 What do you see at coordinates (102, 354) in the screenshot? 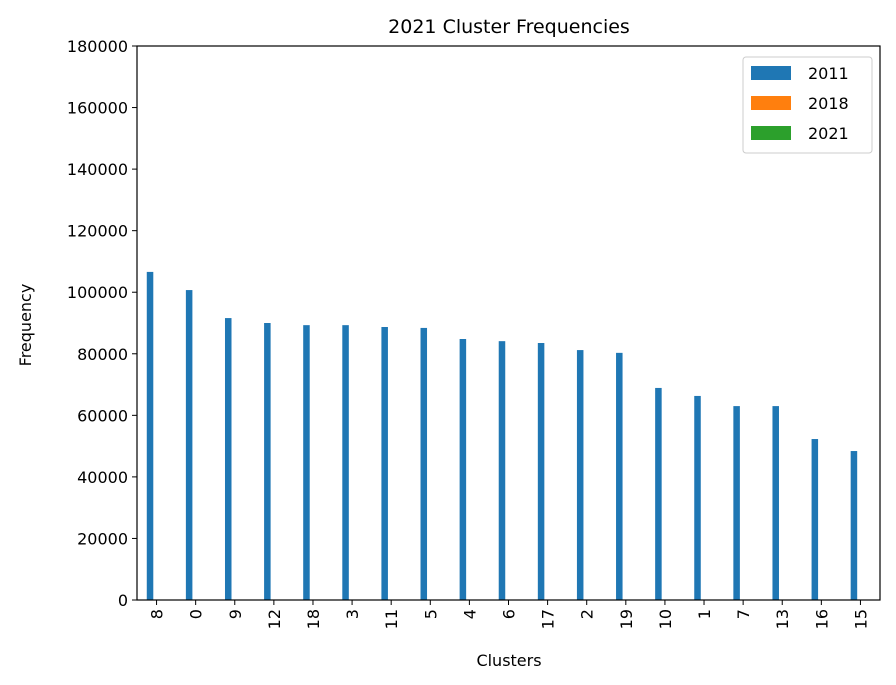
I see `y-tick-label: 80000` at bounding box center [102, 354].